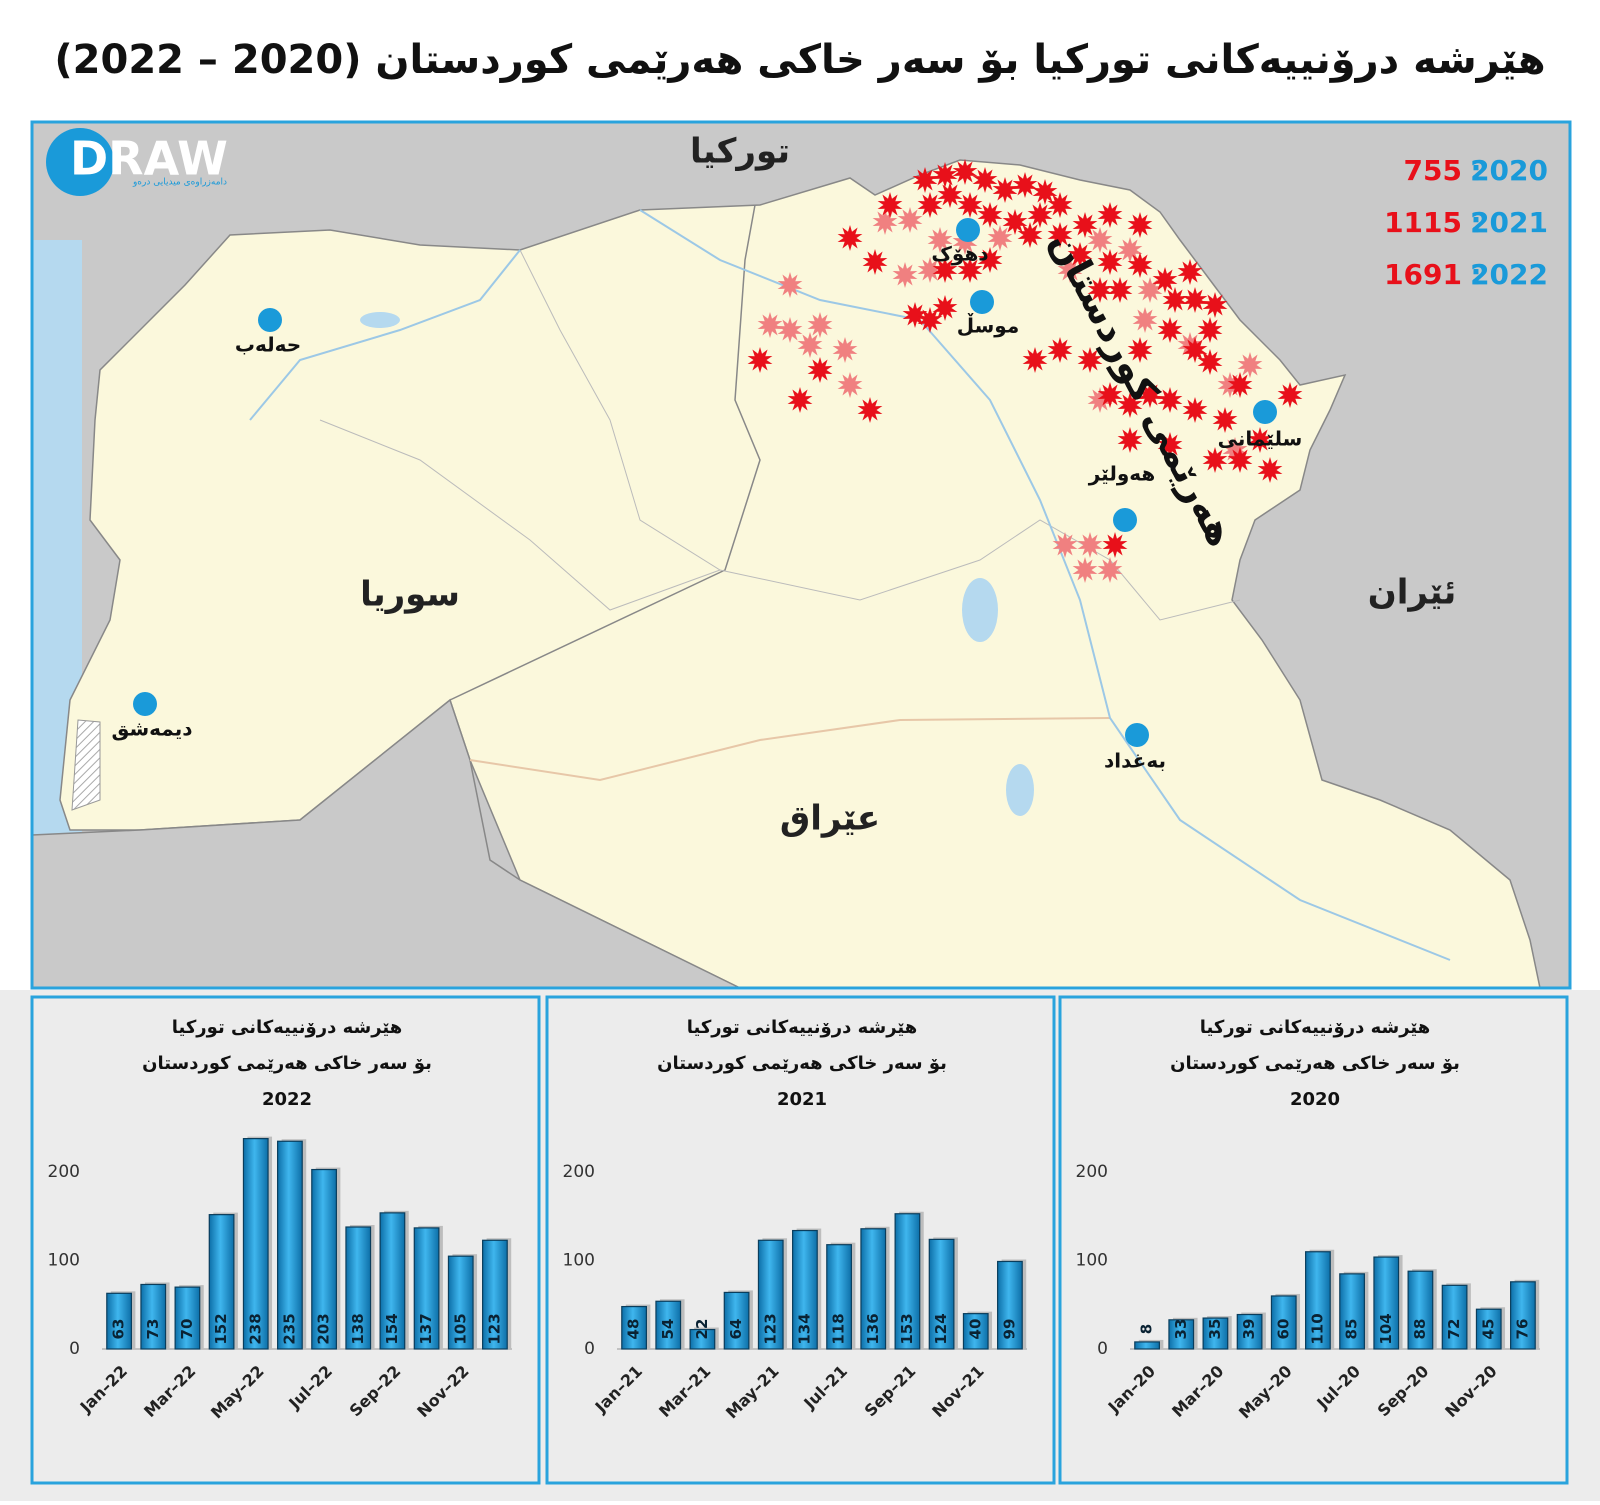 This screenshot has width=1600, height=1505. I want to click on chart-title: 2020, so click(1315, 1099).